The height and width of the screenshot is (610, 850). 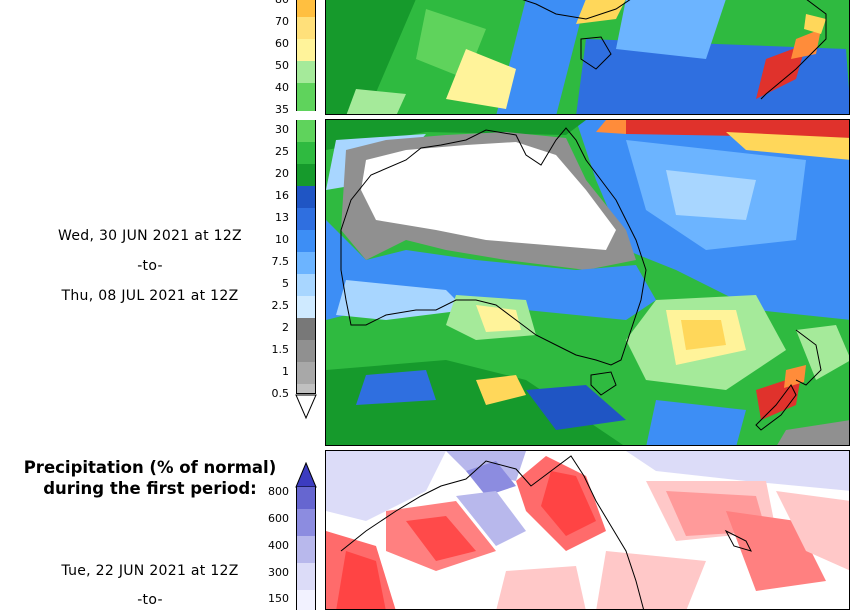 I want to click on rain-map-top, so click(x=587, y=57).